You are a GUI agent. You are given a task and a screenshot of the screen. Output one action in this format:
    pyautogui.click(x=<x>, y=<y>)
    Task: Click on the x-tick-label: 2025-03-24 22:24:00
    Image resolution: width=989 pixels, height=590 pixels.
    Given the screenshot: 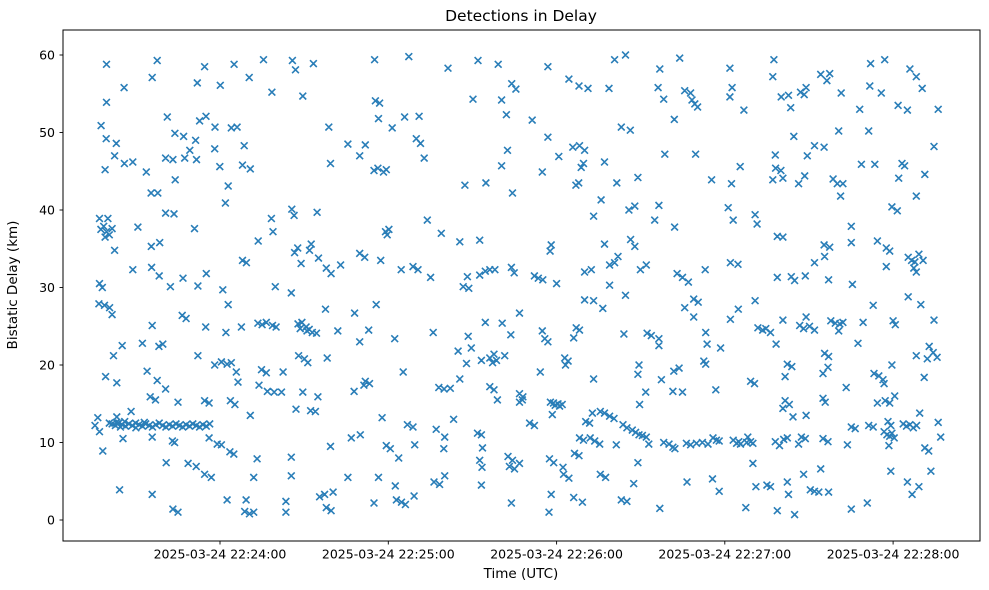 What is the action you would take?
    pyautogui.click(x=220, y=554)
    